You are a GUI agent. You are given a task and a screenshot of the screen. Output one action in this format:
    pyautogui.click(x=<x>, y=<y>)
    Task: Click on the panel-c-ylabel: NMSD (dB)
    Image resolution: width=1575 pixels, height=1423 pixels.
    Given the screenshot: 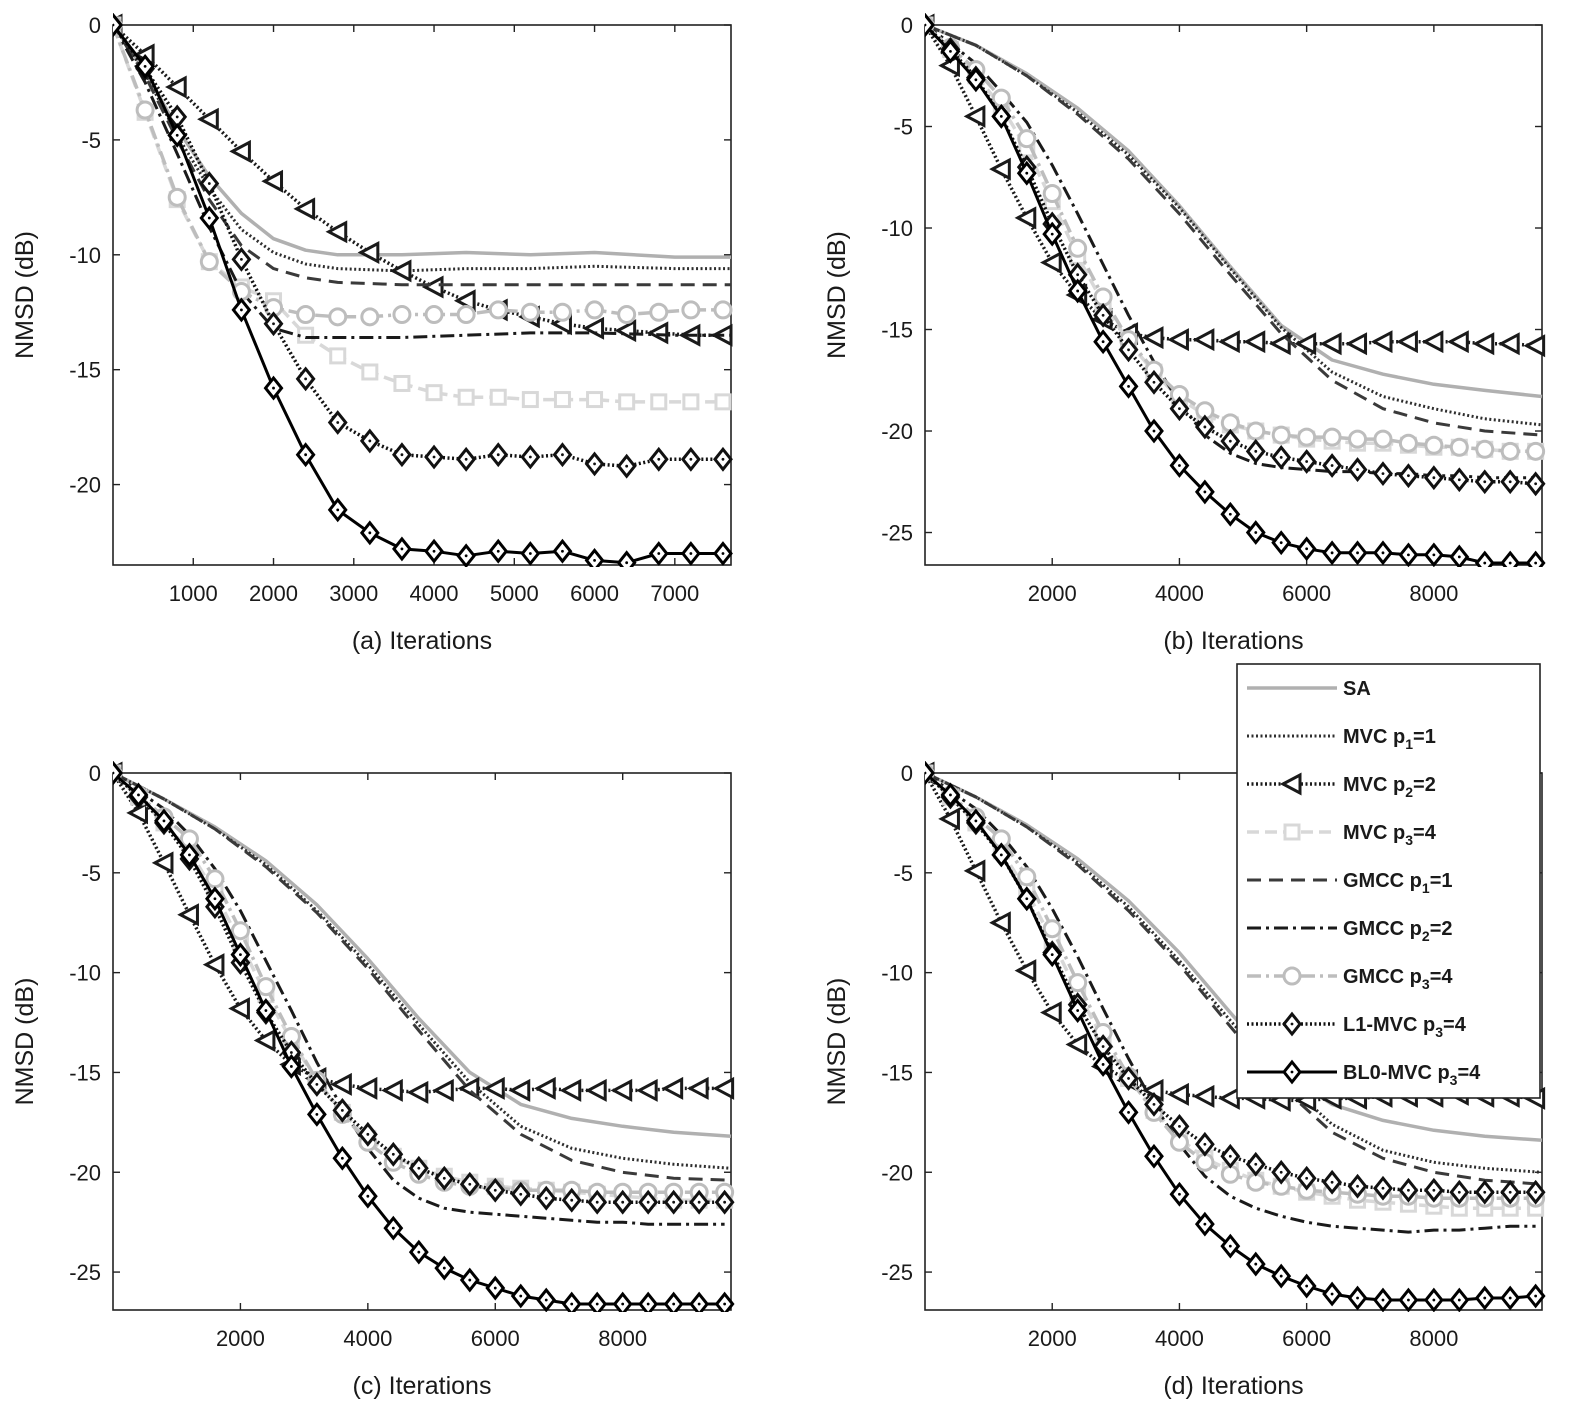 What is the action you would take?
    pyautogui.click(x=25, y=1042)
    